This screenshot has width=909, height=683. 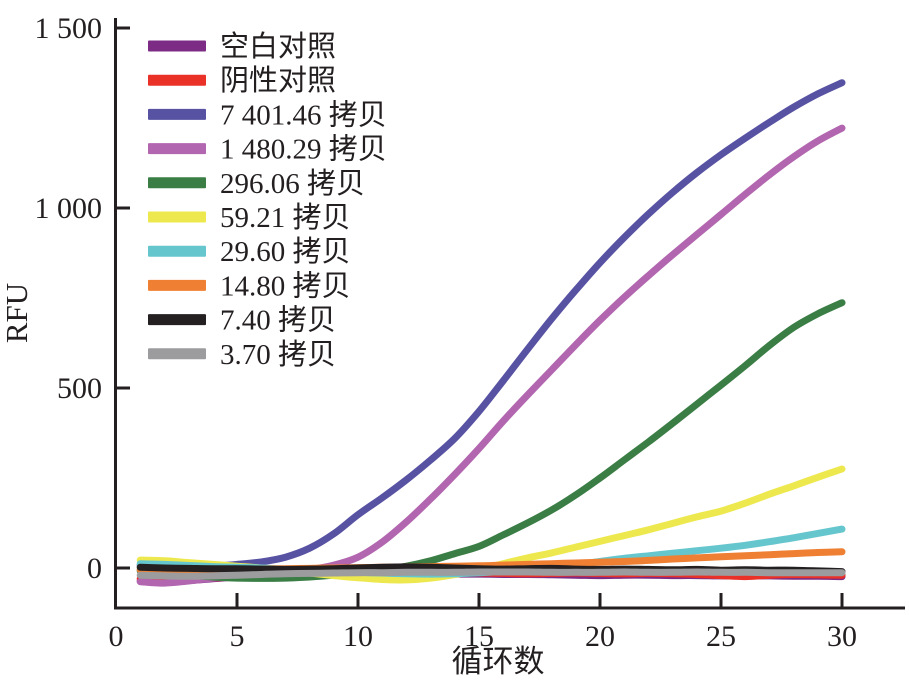 I want to click on legend-item-copies-1480-29: 1 480.29 拷贝, so click(x=267, y=149).